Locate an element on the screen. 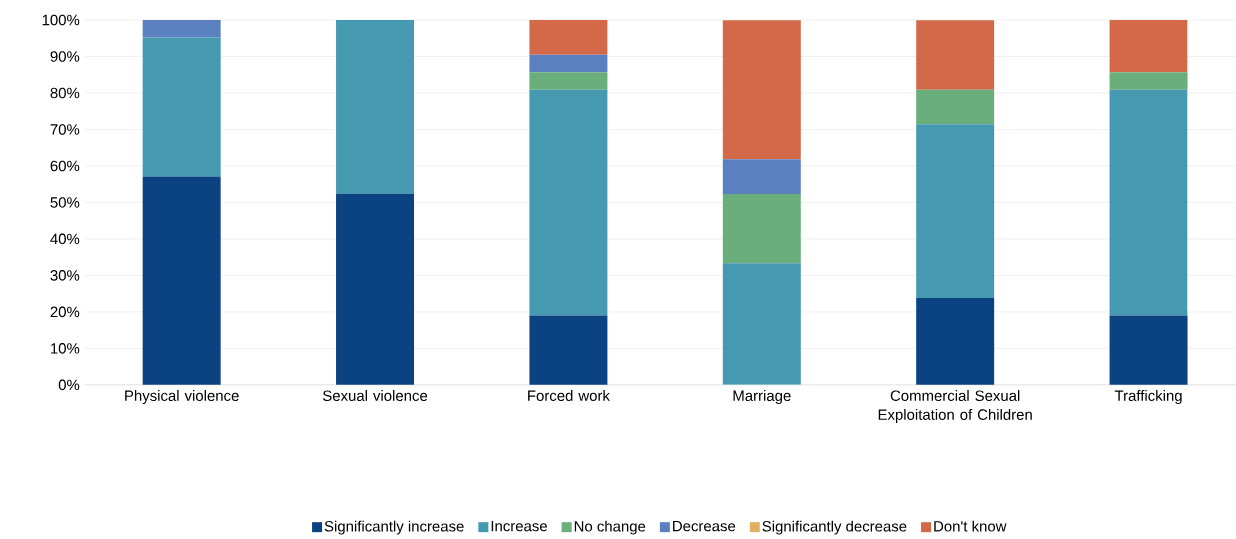 This screenshot has width=1236, height=539. y-tick-label: 100% is located at coordinates (61, 20).